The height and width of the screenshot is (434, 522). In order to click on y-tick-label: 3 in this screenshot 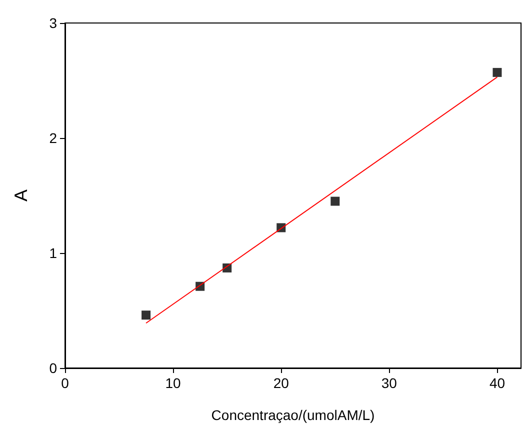, I will do `click(53, 23)`.